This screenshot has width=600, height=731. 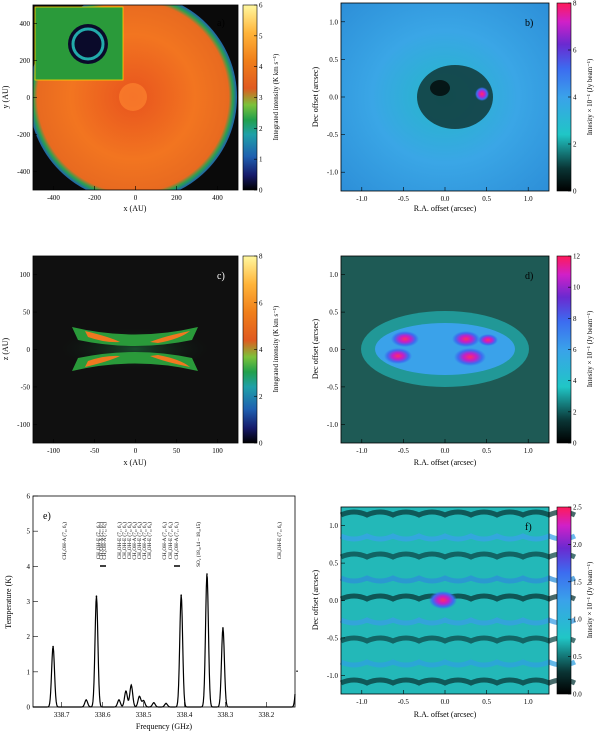 I want to click on panel-b-peak, so click(x=482, y=94).